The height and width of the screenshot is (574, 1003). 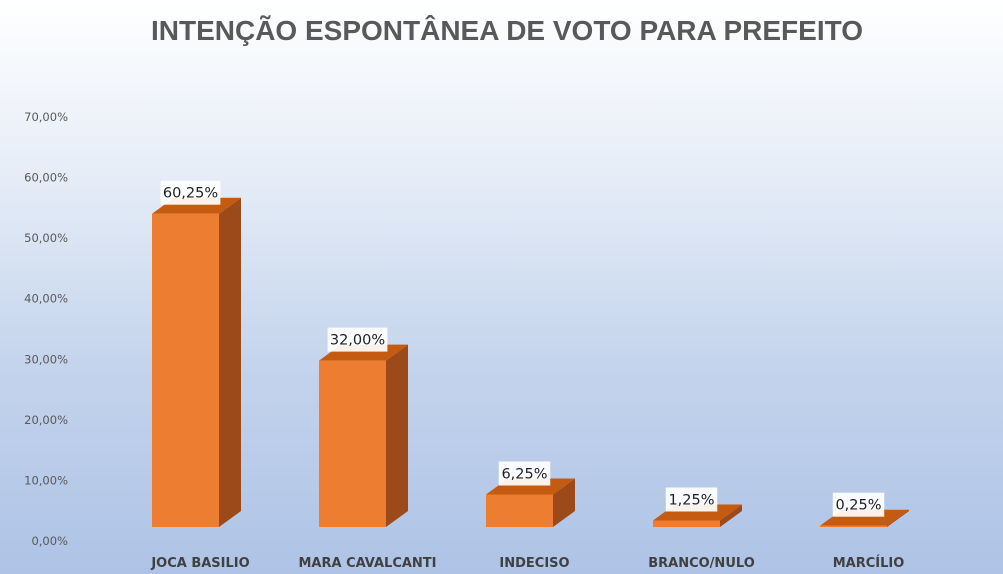 I want to click on x-tick-label: MARA CAVALCANTI, so click(x=367, y=563).